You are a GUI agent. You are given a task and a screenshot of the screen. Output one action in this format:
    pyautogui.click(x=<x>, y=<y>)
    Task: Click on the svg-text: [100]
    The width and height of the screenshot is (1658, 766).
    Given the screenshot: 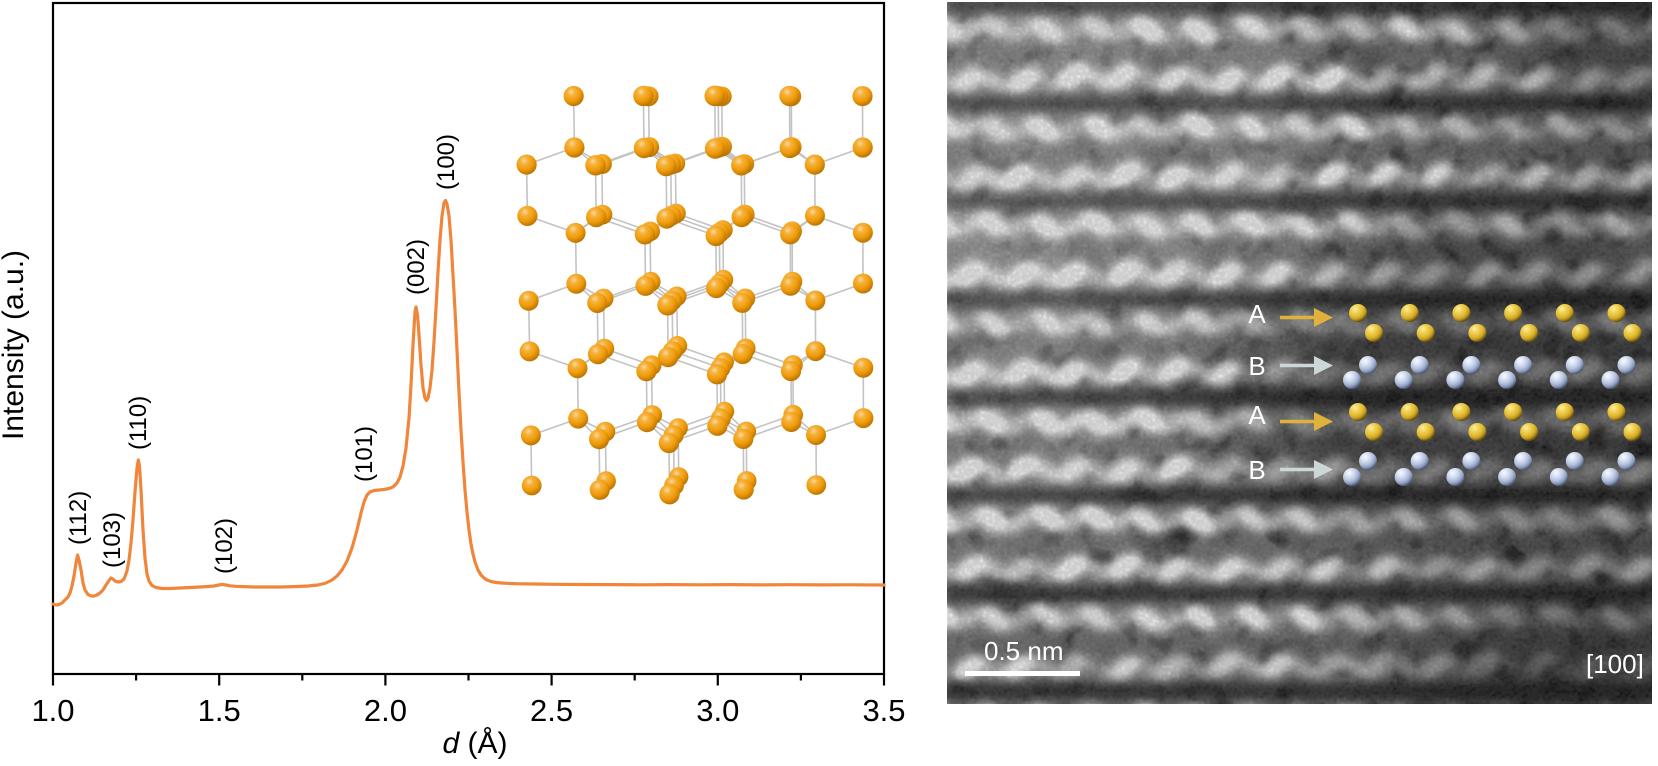 What is the action you would take?
    pyautogui.click(x=1615, y=664)
    